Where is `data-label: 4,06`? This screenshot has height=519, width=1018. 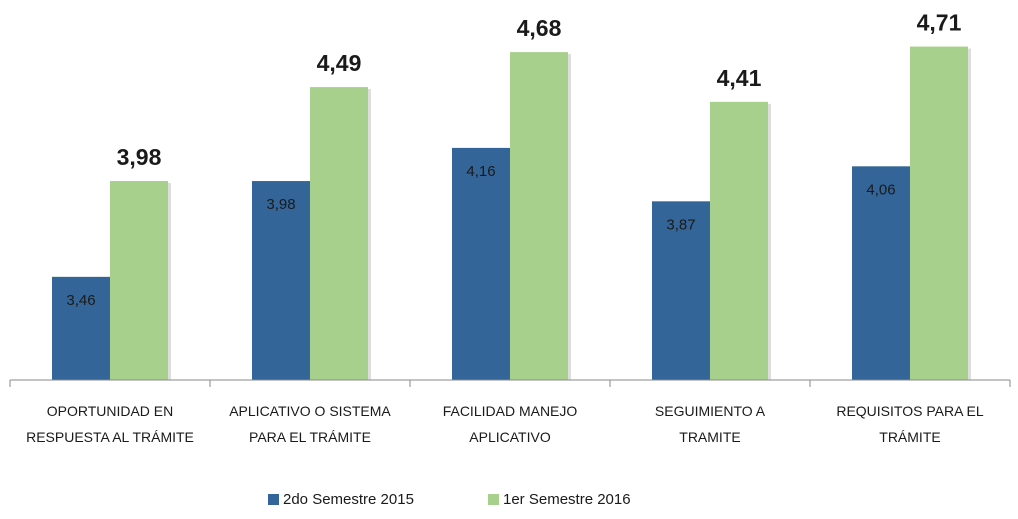
data-label: 4,06 is located at coordinates (880, 189).